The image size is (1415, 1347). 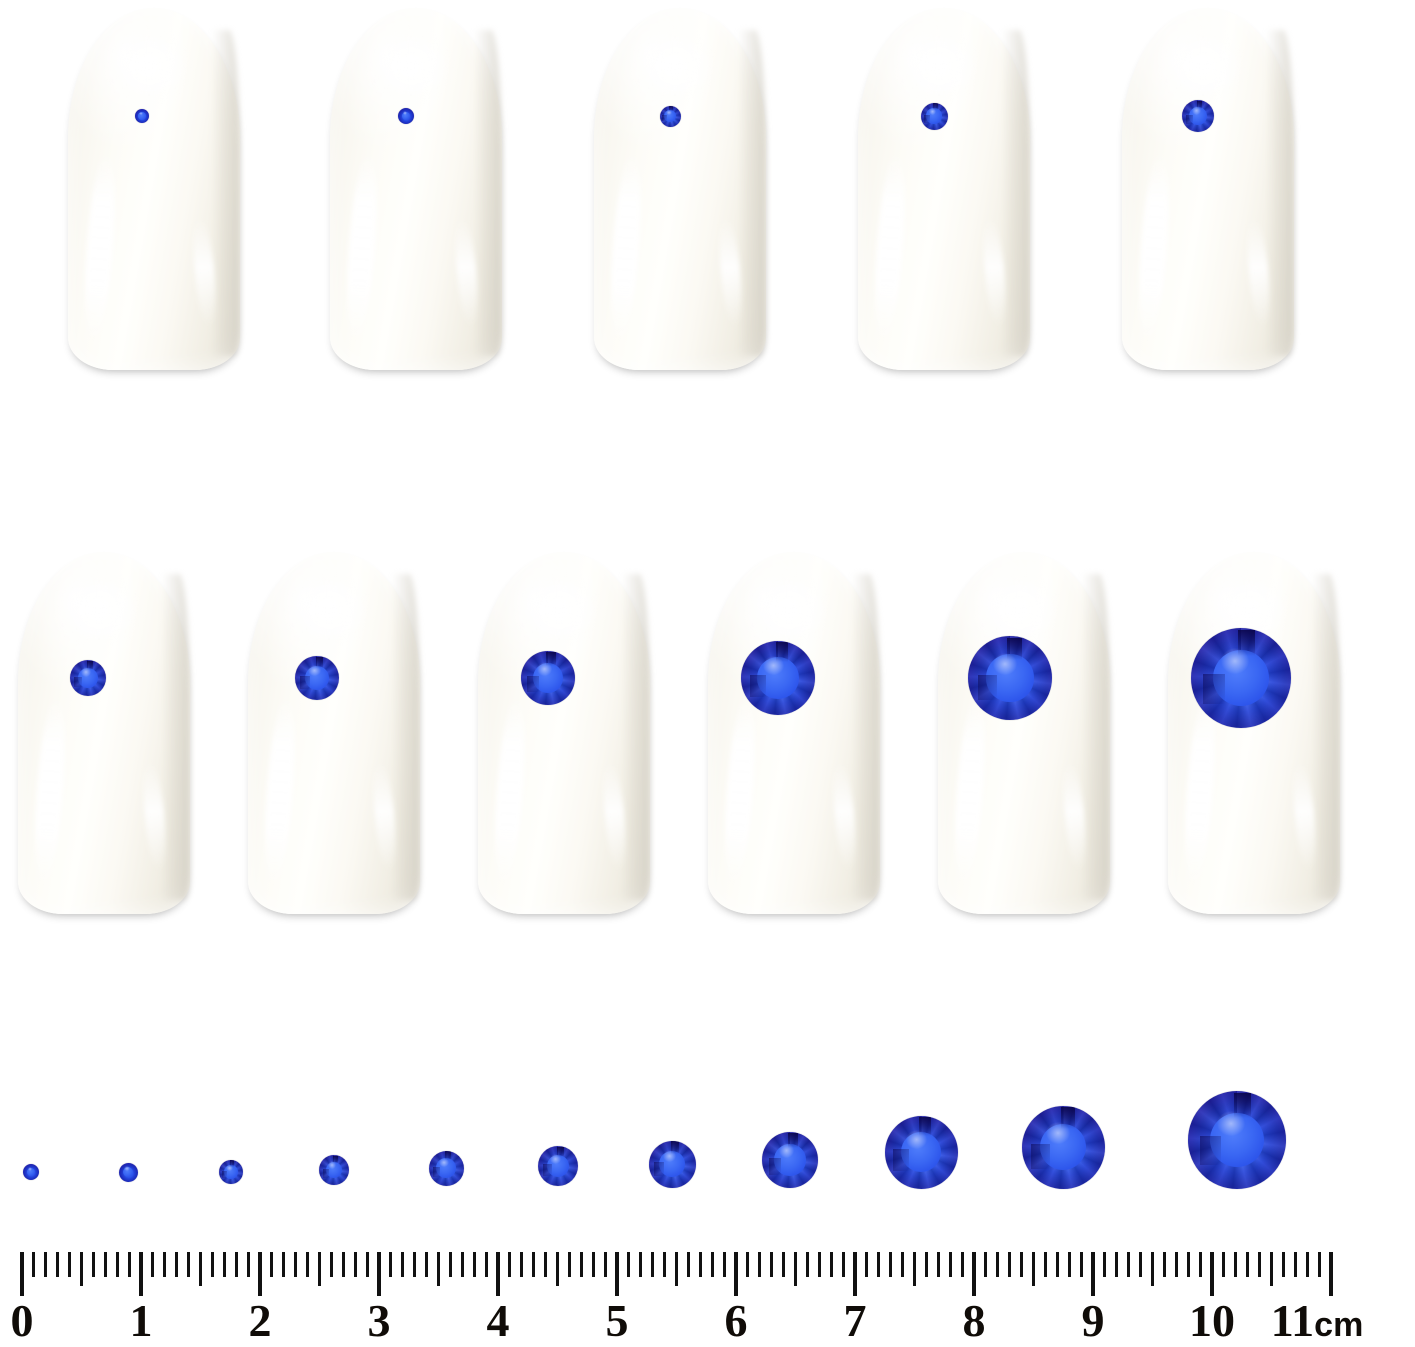 I want to click on ruler-number-1: 1, so click(x=141, y=1320).